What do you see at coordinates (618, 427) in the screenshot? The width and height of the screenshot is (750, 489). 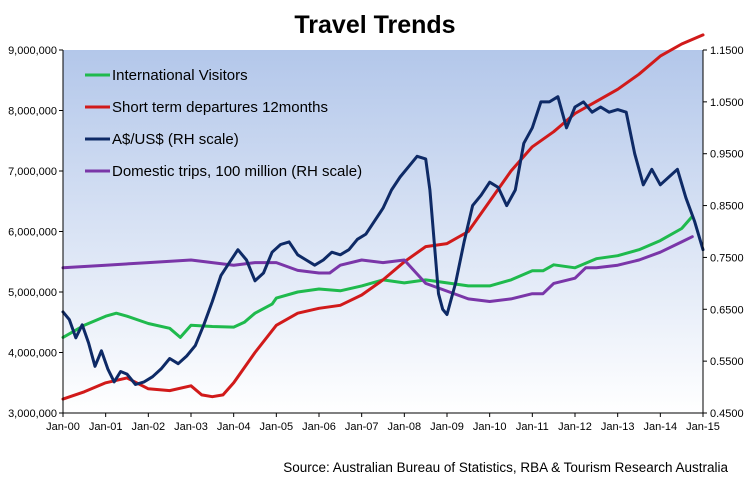 I see `x-tick-label: Jan-13` at bounding box center [618, 427].